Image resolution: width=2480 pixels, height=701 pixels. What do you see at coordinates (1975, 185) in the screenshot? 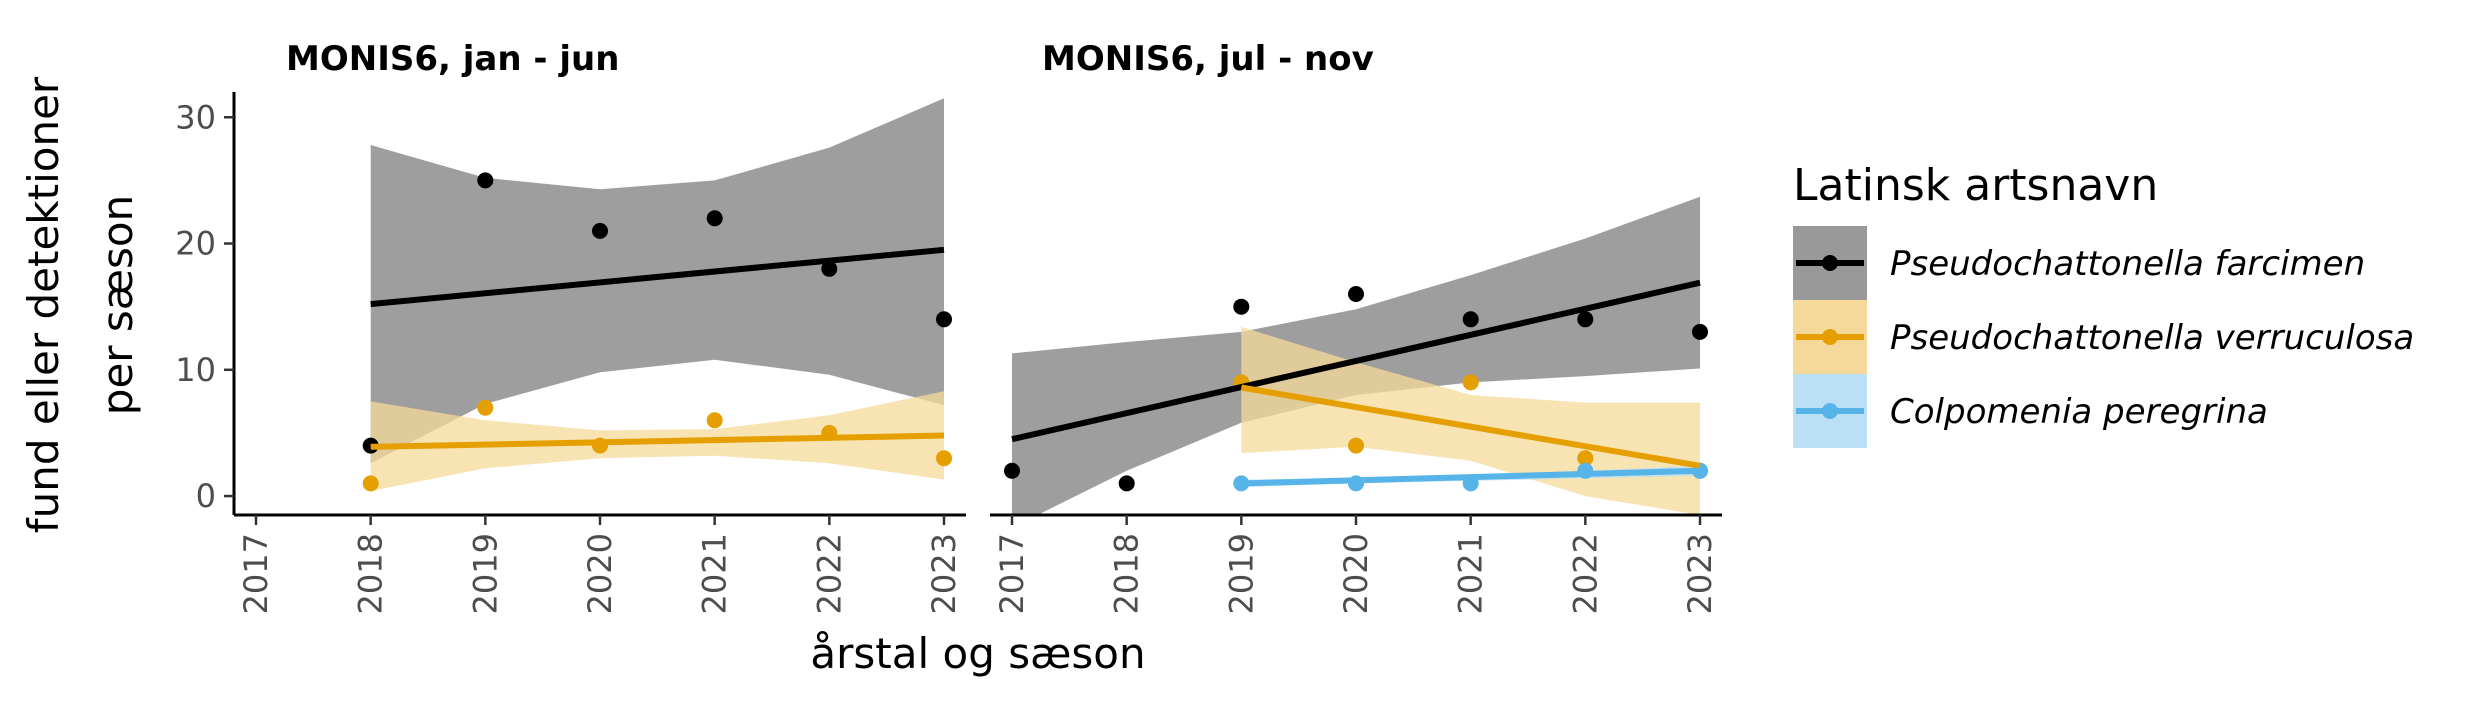
I see `legend-title: Latinsk artsnavn` at bounding box center [1975, 185].